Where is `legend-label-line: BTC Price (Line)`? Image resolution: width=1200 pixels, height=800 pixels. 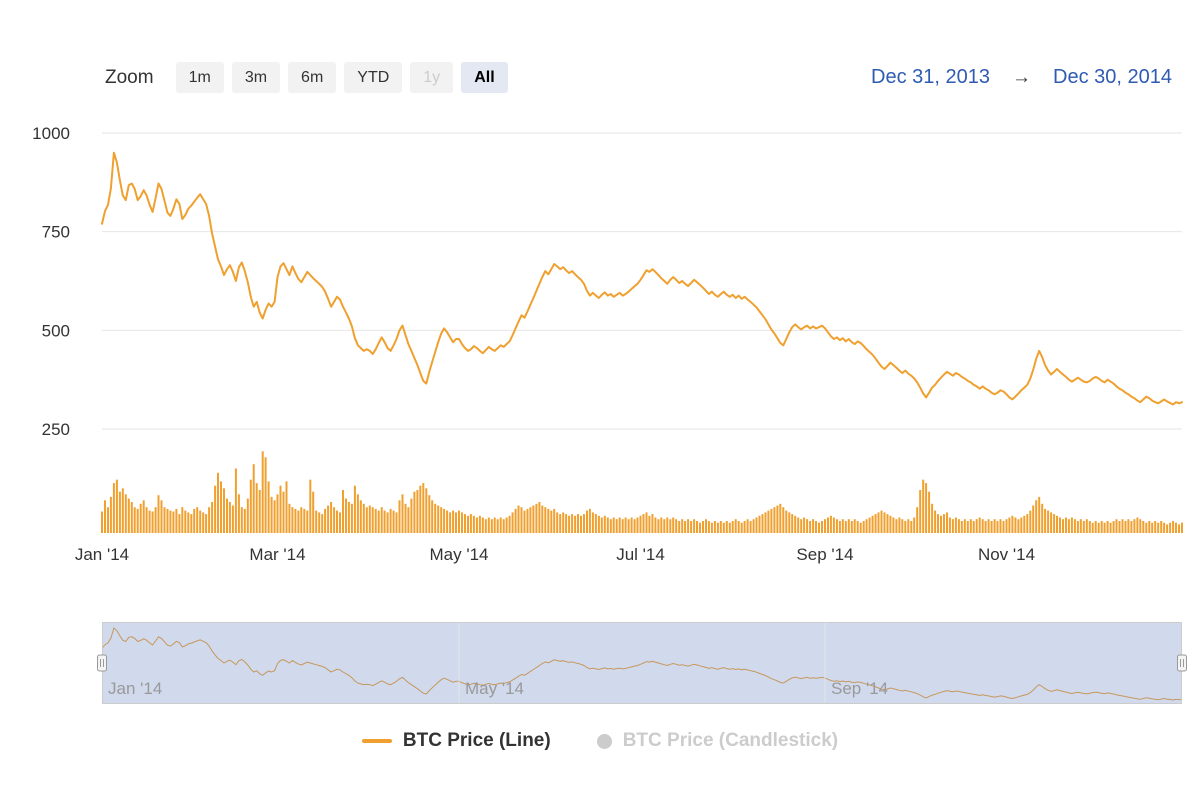 legend-label-line: BTC Price (Line) is located at coordinates (476, 740).